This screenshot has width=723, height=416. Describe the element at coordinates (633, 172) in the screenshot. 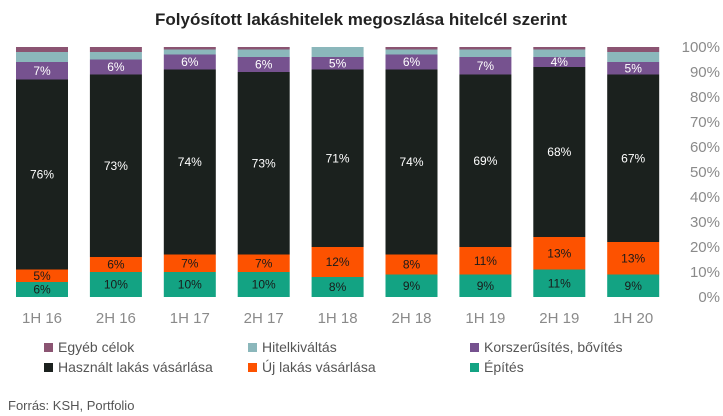

I see `bar-stack: 9% 13% 67% 5%` at that location.